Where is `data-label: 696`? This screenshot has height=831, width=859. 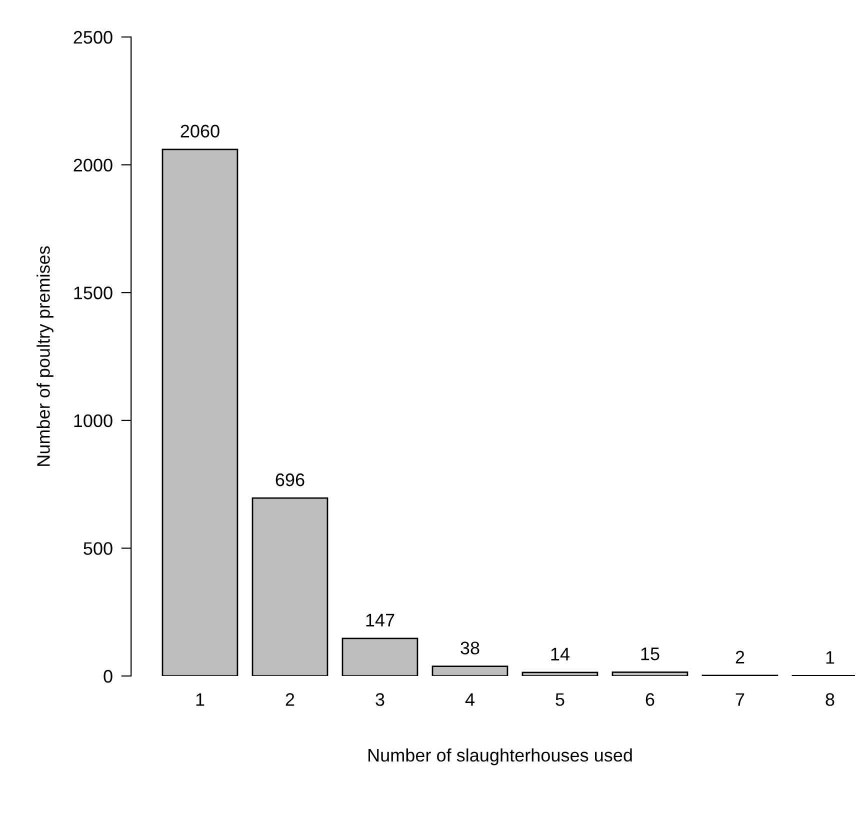 data-label: 696 is located at coordinates (290, 479).